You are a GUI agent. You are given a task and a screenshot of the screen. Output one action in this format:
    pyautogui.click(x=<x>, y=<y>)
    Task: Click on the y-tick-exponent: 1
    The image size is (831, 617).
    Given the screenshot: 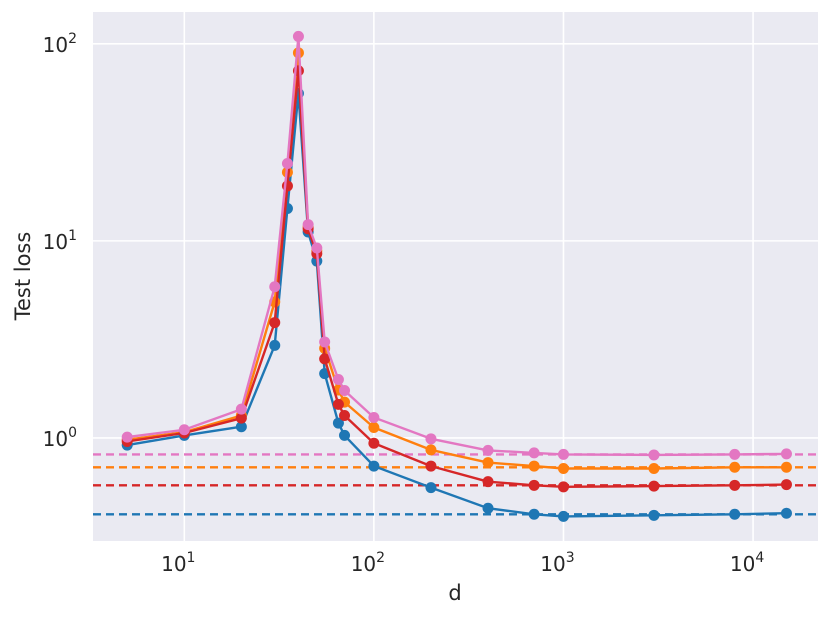 What is the action you would take?
    pyautogui.click(x=72, y=236)
    